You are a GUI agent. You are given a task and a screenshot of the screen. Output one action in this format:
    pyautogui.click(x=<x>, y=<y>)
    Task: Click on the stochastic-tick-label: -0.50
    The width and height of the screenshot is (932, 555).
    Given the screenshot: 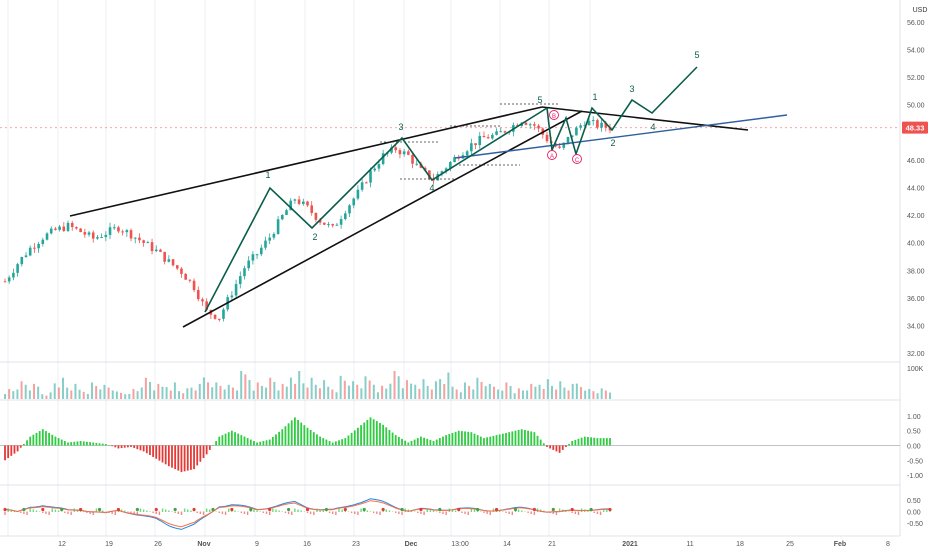 What is the action you would take?
    pyautogui.click(x=915, y=524)
    